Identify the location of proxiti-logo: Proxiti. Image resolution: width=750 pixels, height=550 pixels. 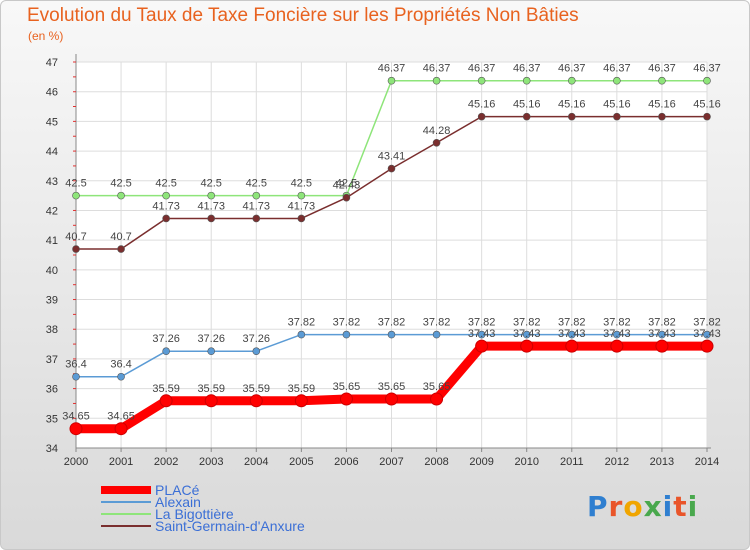
(642, 506).